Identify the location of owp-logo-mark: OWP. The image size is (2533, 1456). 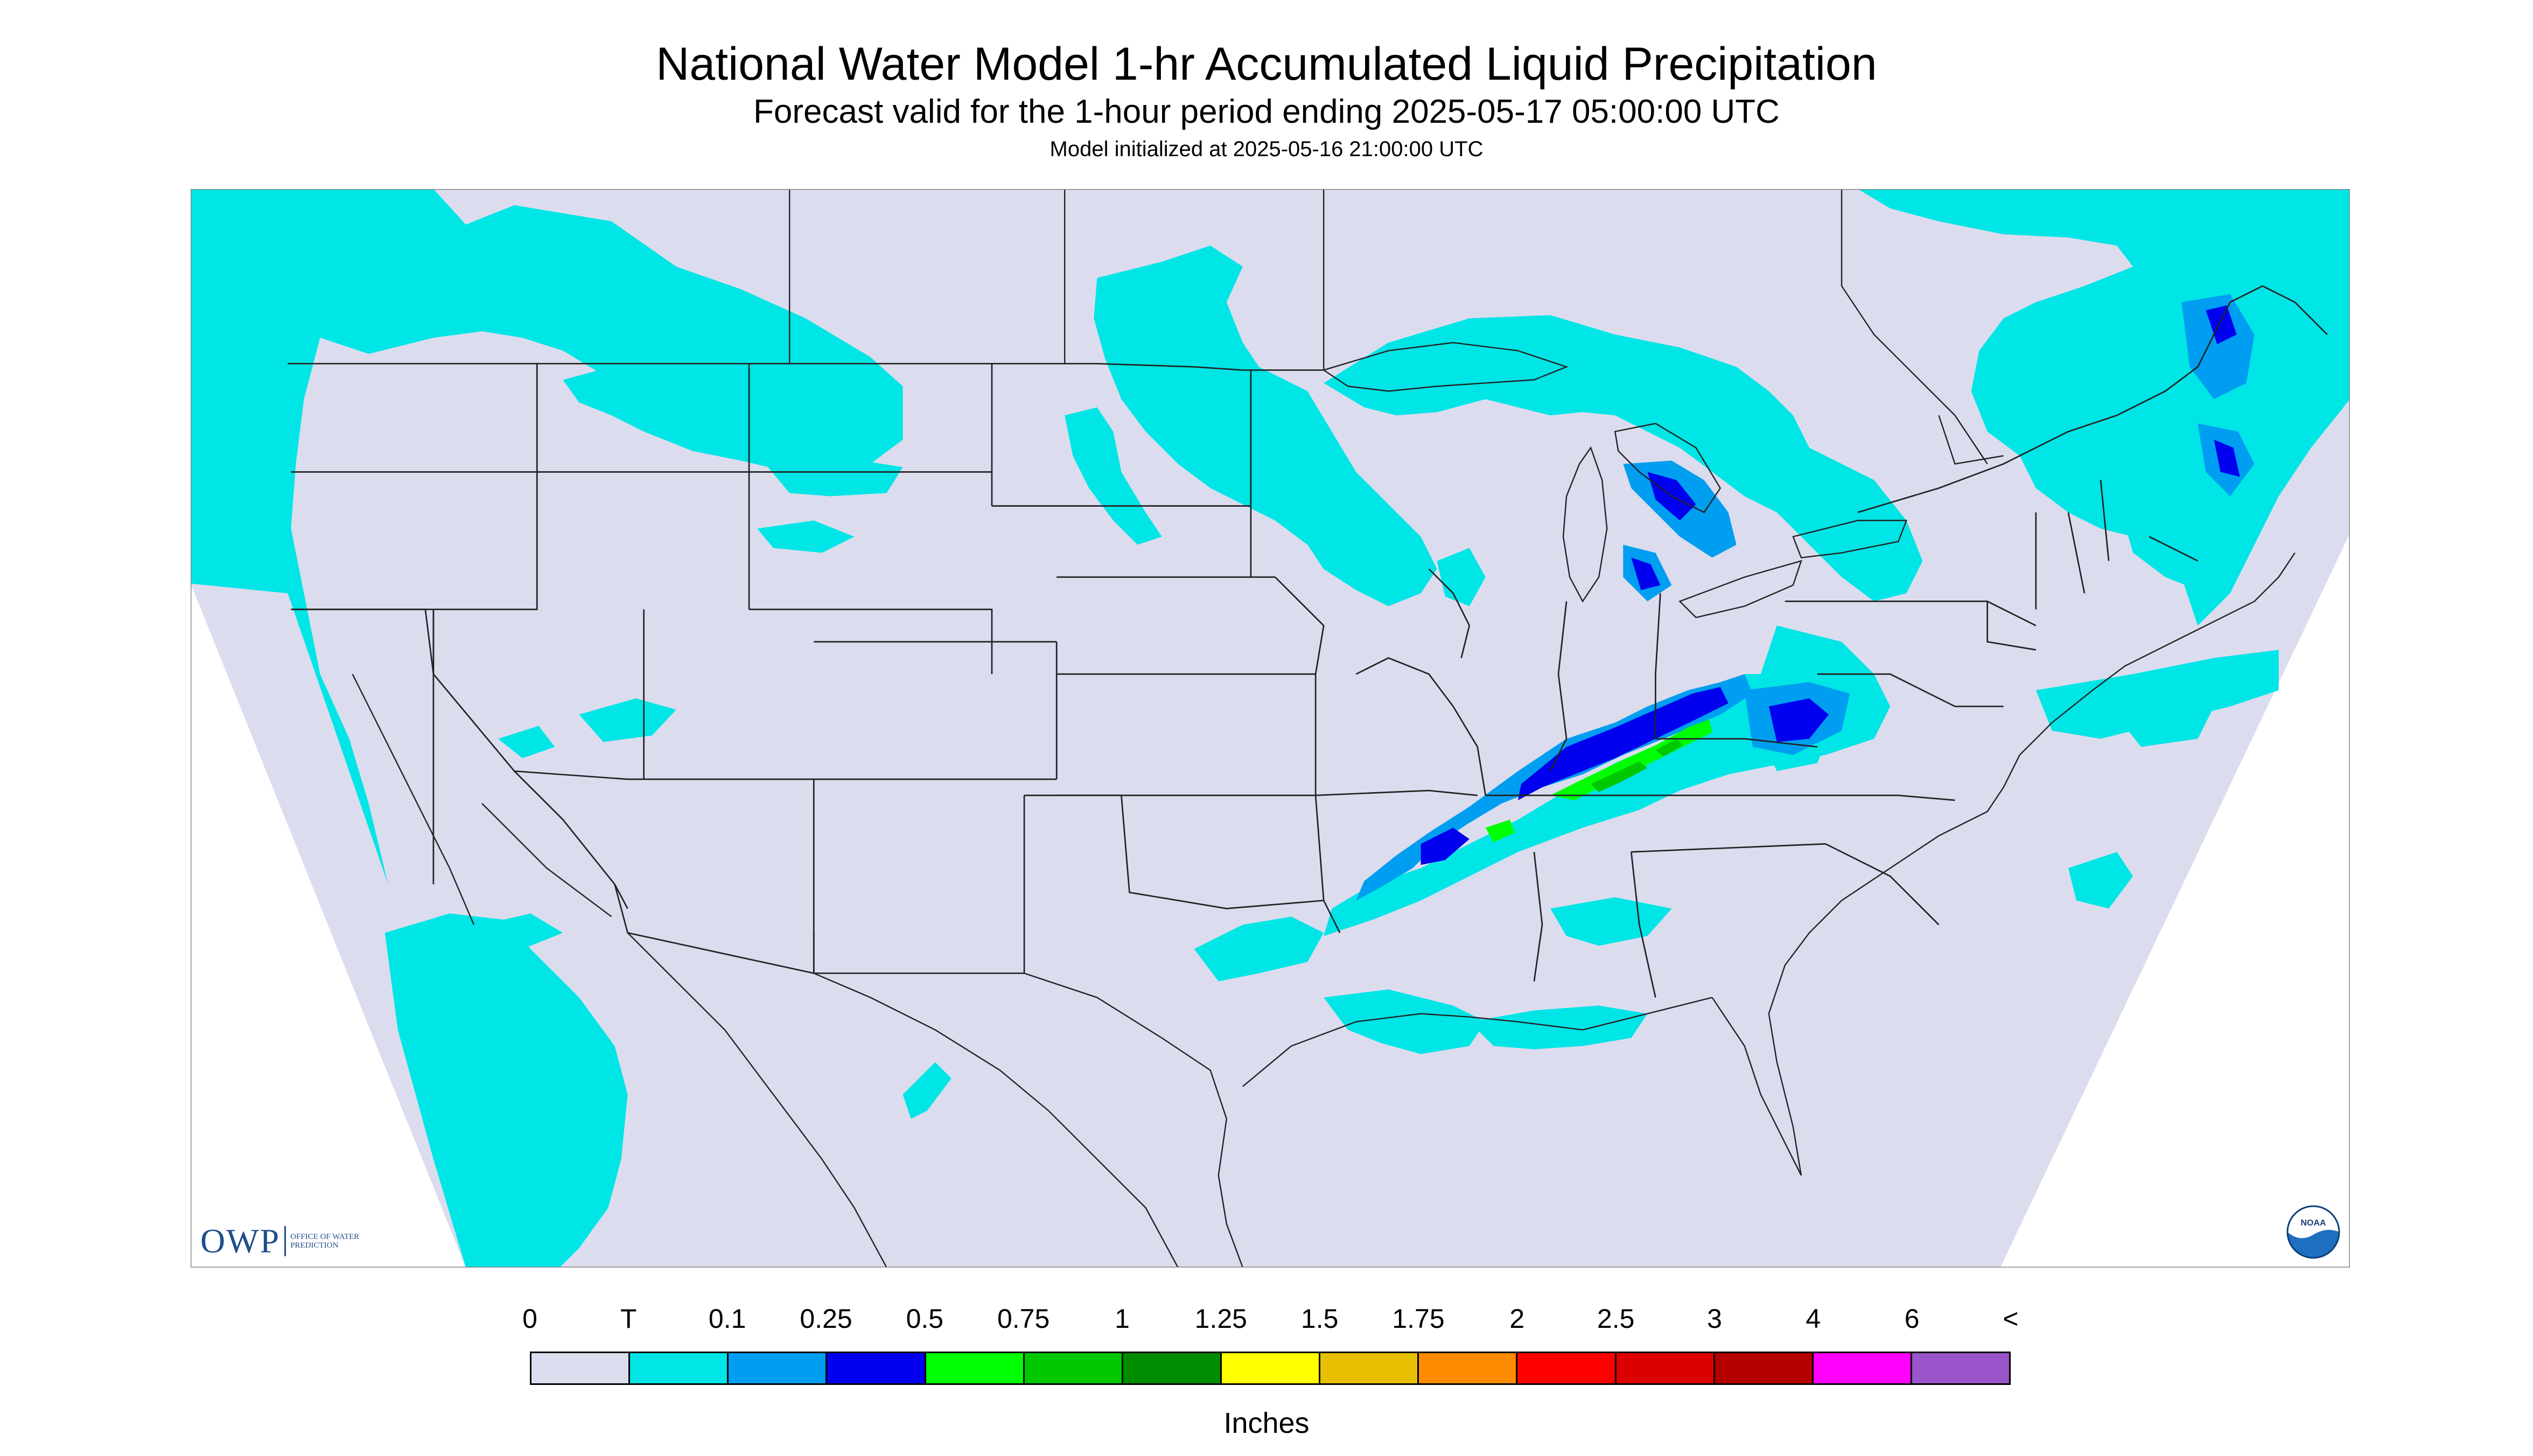
(240, 1241).